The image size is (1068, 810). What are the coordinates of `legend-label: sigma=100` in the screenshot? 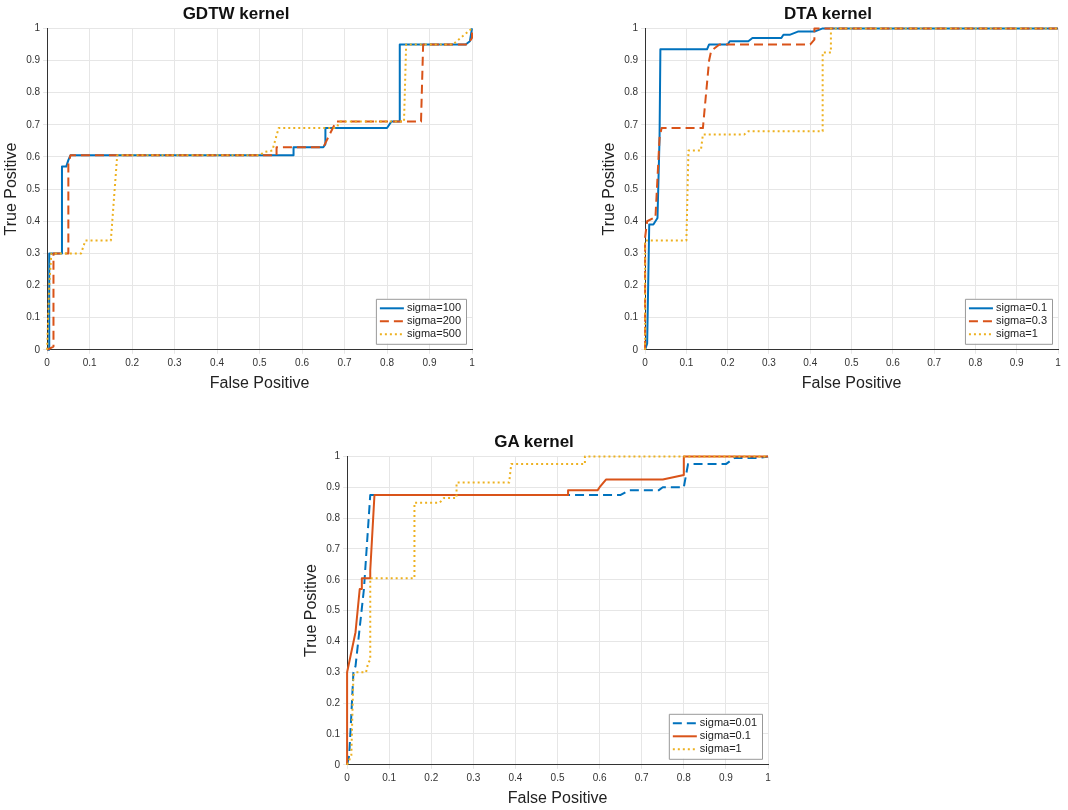 It's located at (434, 307).